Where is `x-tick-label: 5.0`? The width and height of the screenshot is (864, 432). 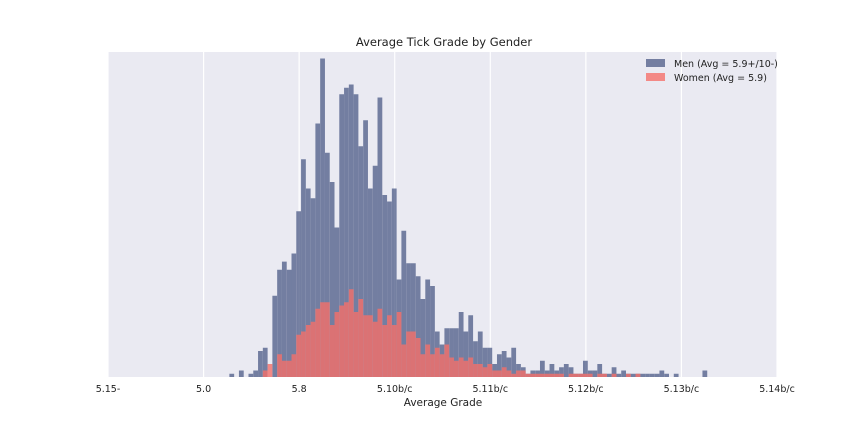 x-tick-label: 5.0 is located at coordinates (203, 389).